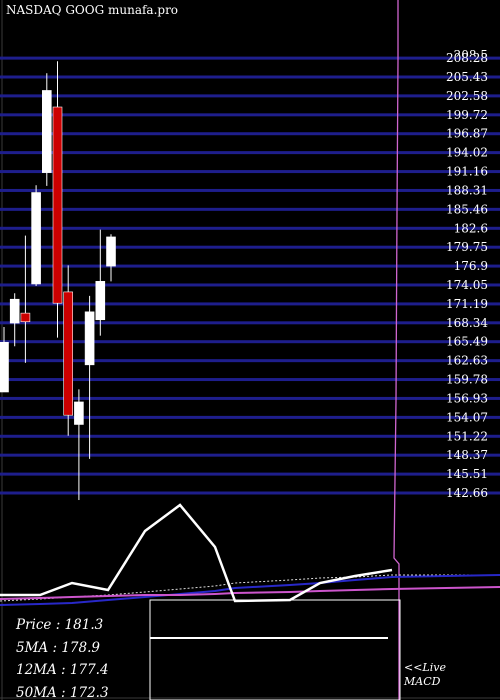 The width and height of the screenshot is (500, 700). Describe the element at coordinates (467, 153) in the screenshot. I see `price-label: 194.02` at that location.